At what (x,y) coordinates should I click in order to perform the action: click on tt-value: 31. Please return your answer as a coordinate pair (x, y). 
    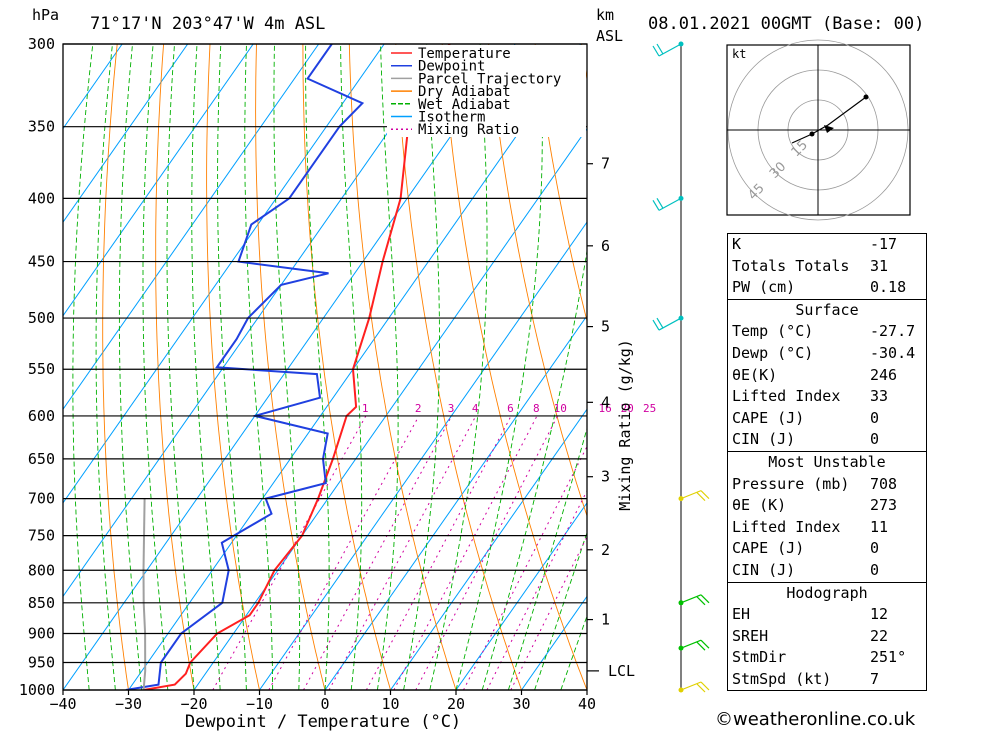
    Looking at the image, I should click on (879, 265).